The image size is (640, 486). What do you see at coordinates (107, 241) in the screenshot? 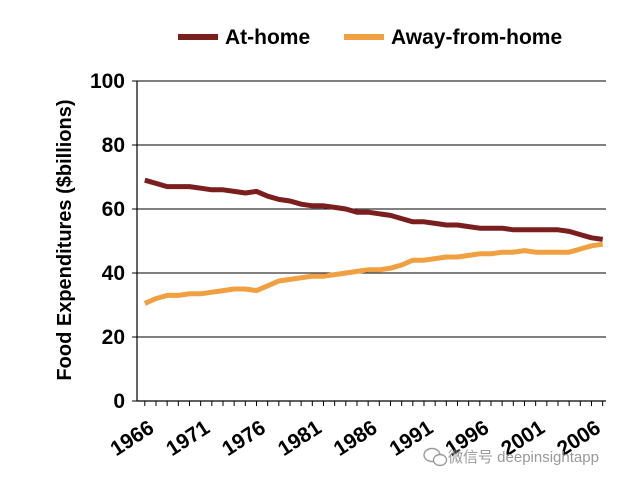
I see `y-tick-labels: 0 20 40 60 80 100` at bounding box center [107, 241].